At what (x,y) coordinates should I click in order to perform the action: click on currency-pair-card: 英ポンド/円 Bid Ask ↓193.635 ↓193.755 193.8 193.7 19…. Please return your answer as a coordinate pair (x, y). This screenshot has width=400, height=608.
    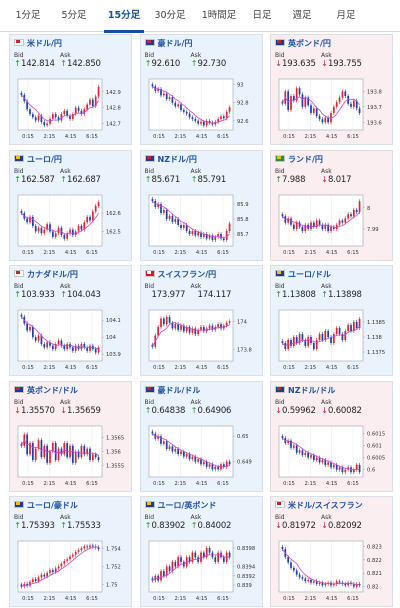
    Looking at the image, I should click on (331, 89).